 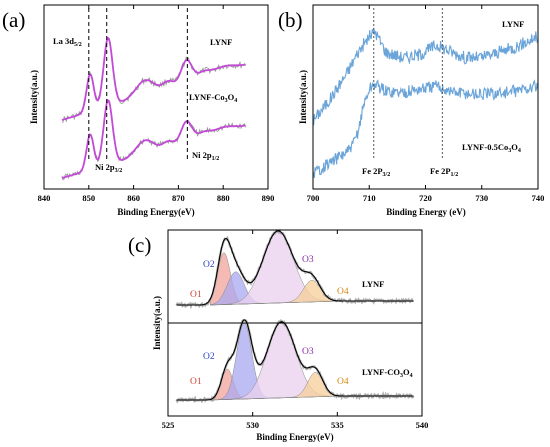 I want to click on panel-c-tick-label-525: 525, so click(x=168, y=425).